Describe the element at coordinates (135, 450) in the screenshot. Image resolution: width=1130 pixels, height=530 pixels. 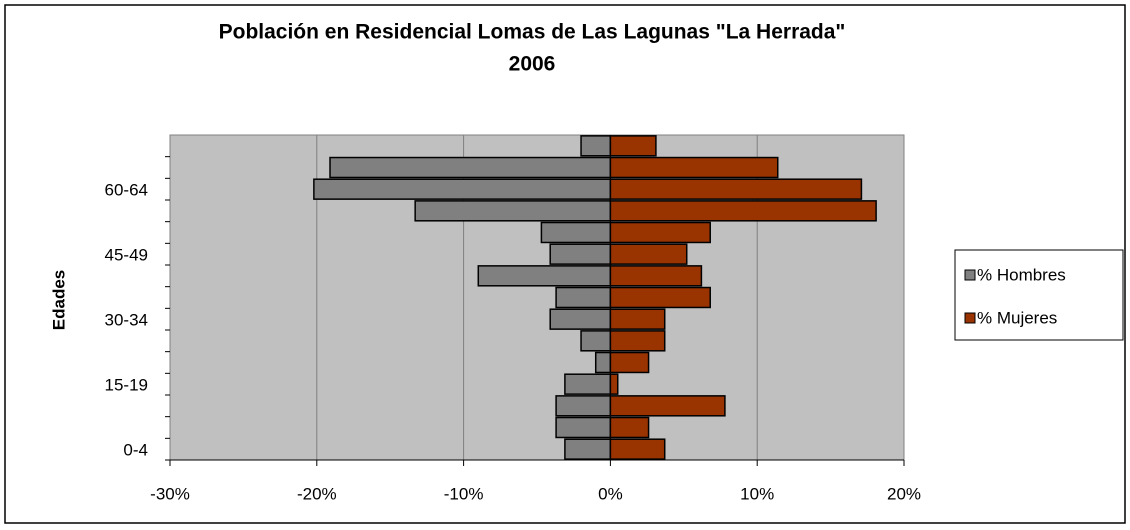
I see `y-tick-label: 0-4` at that location.